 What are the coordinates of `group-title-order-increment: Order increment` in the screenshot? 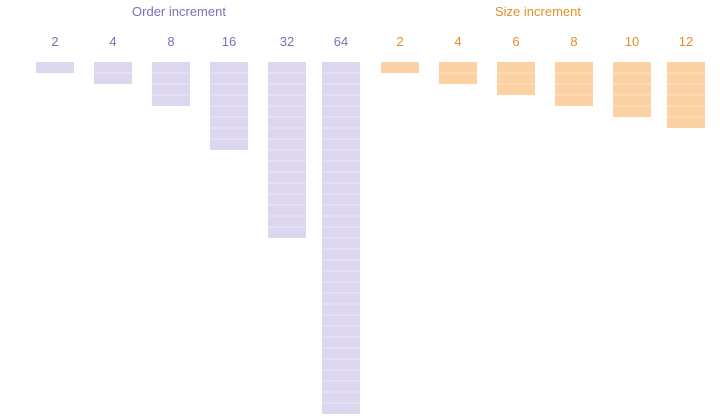 It's located at (179, 11).